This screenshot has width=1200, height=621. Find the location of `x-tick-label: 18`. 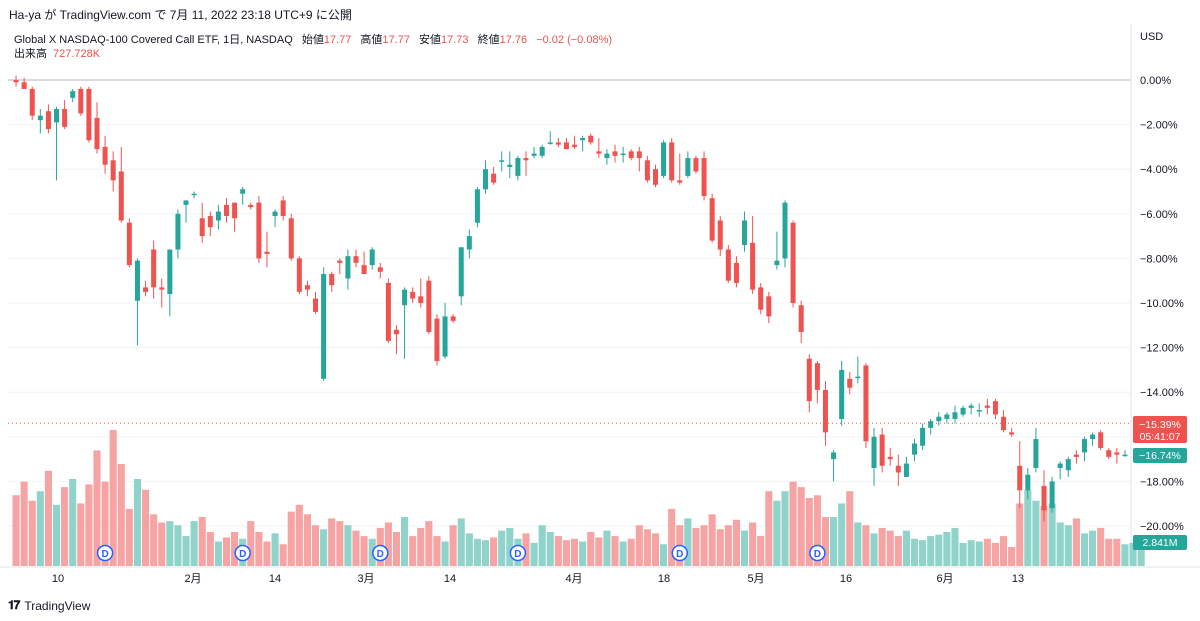

x-tick-label: 18 is located at coordinates (664, 579).